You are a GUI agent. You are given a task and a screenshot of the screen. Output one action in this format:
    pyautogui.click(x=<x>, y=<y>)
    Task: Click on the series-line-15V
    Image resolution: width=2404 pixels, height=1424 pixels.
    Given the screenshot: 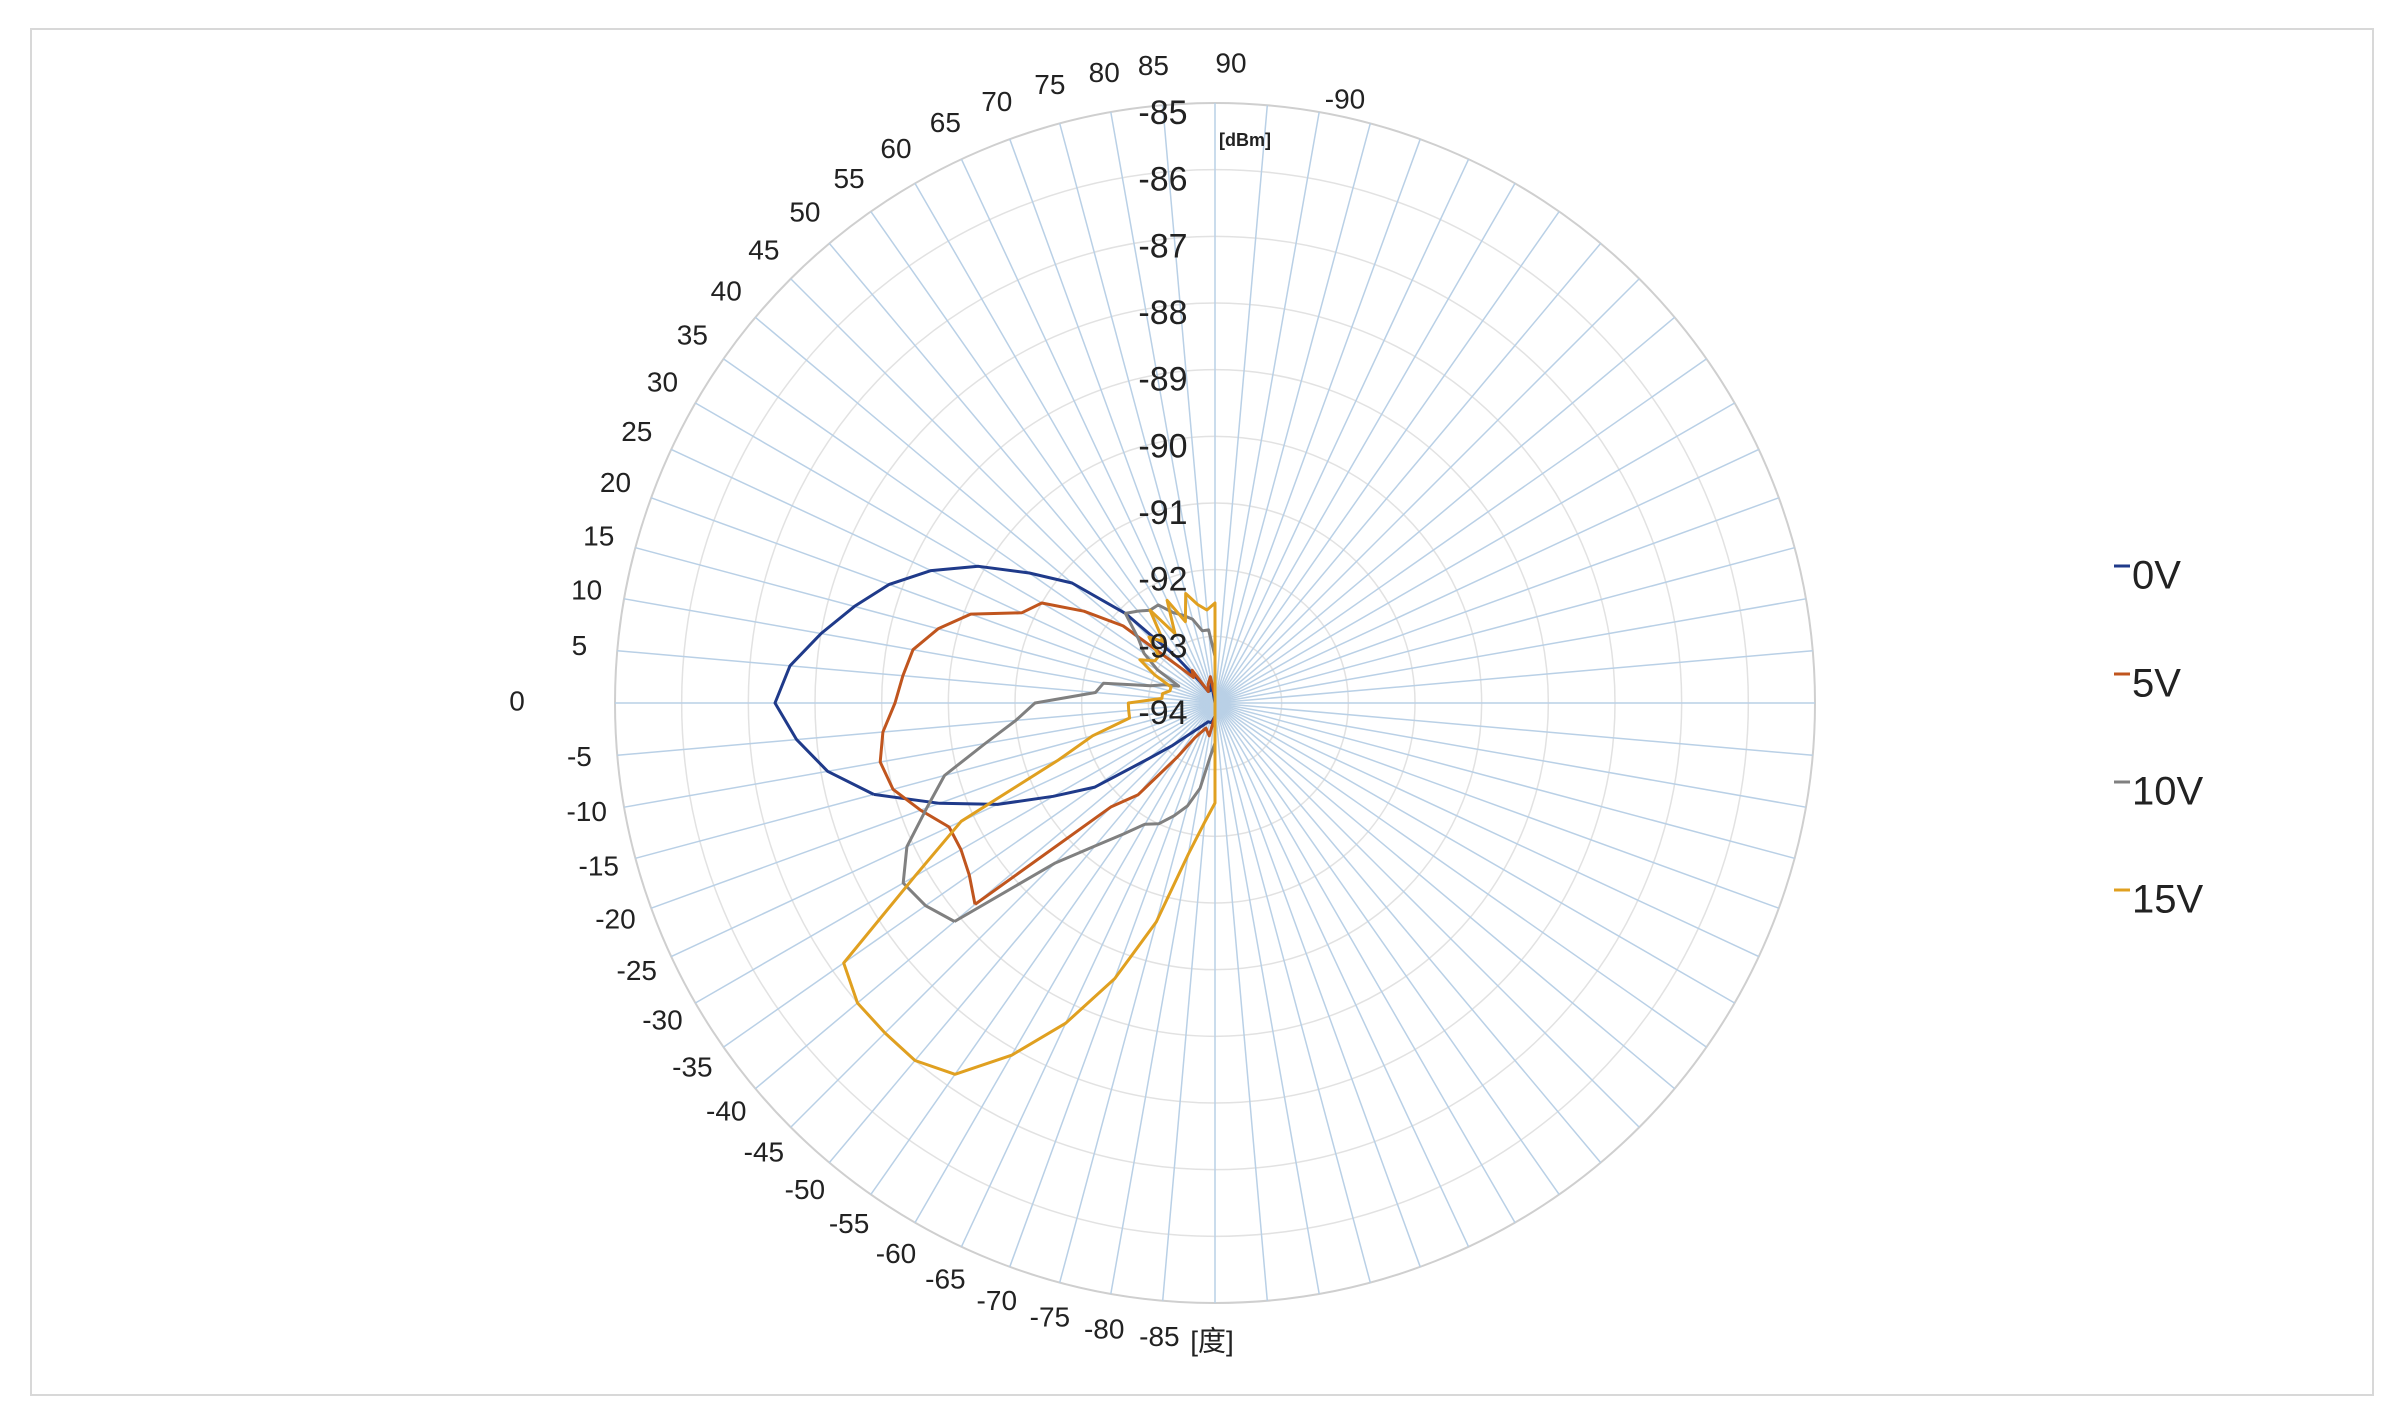 What is the action you would take?
    pyautogui.click(x=1029, y=834)
    